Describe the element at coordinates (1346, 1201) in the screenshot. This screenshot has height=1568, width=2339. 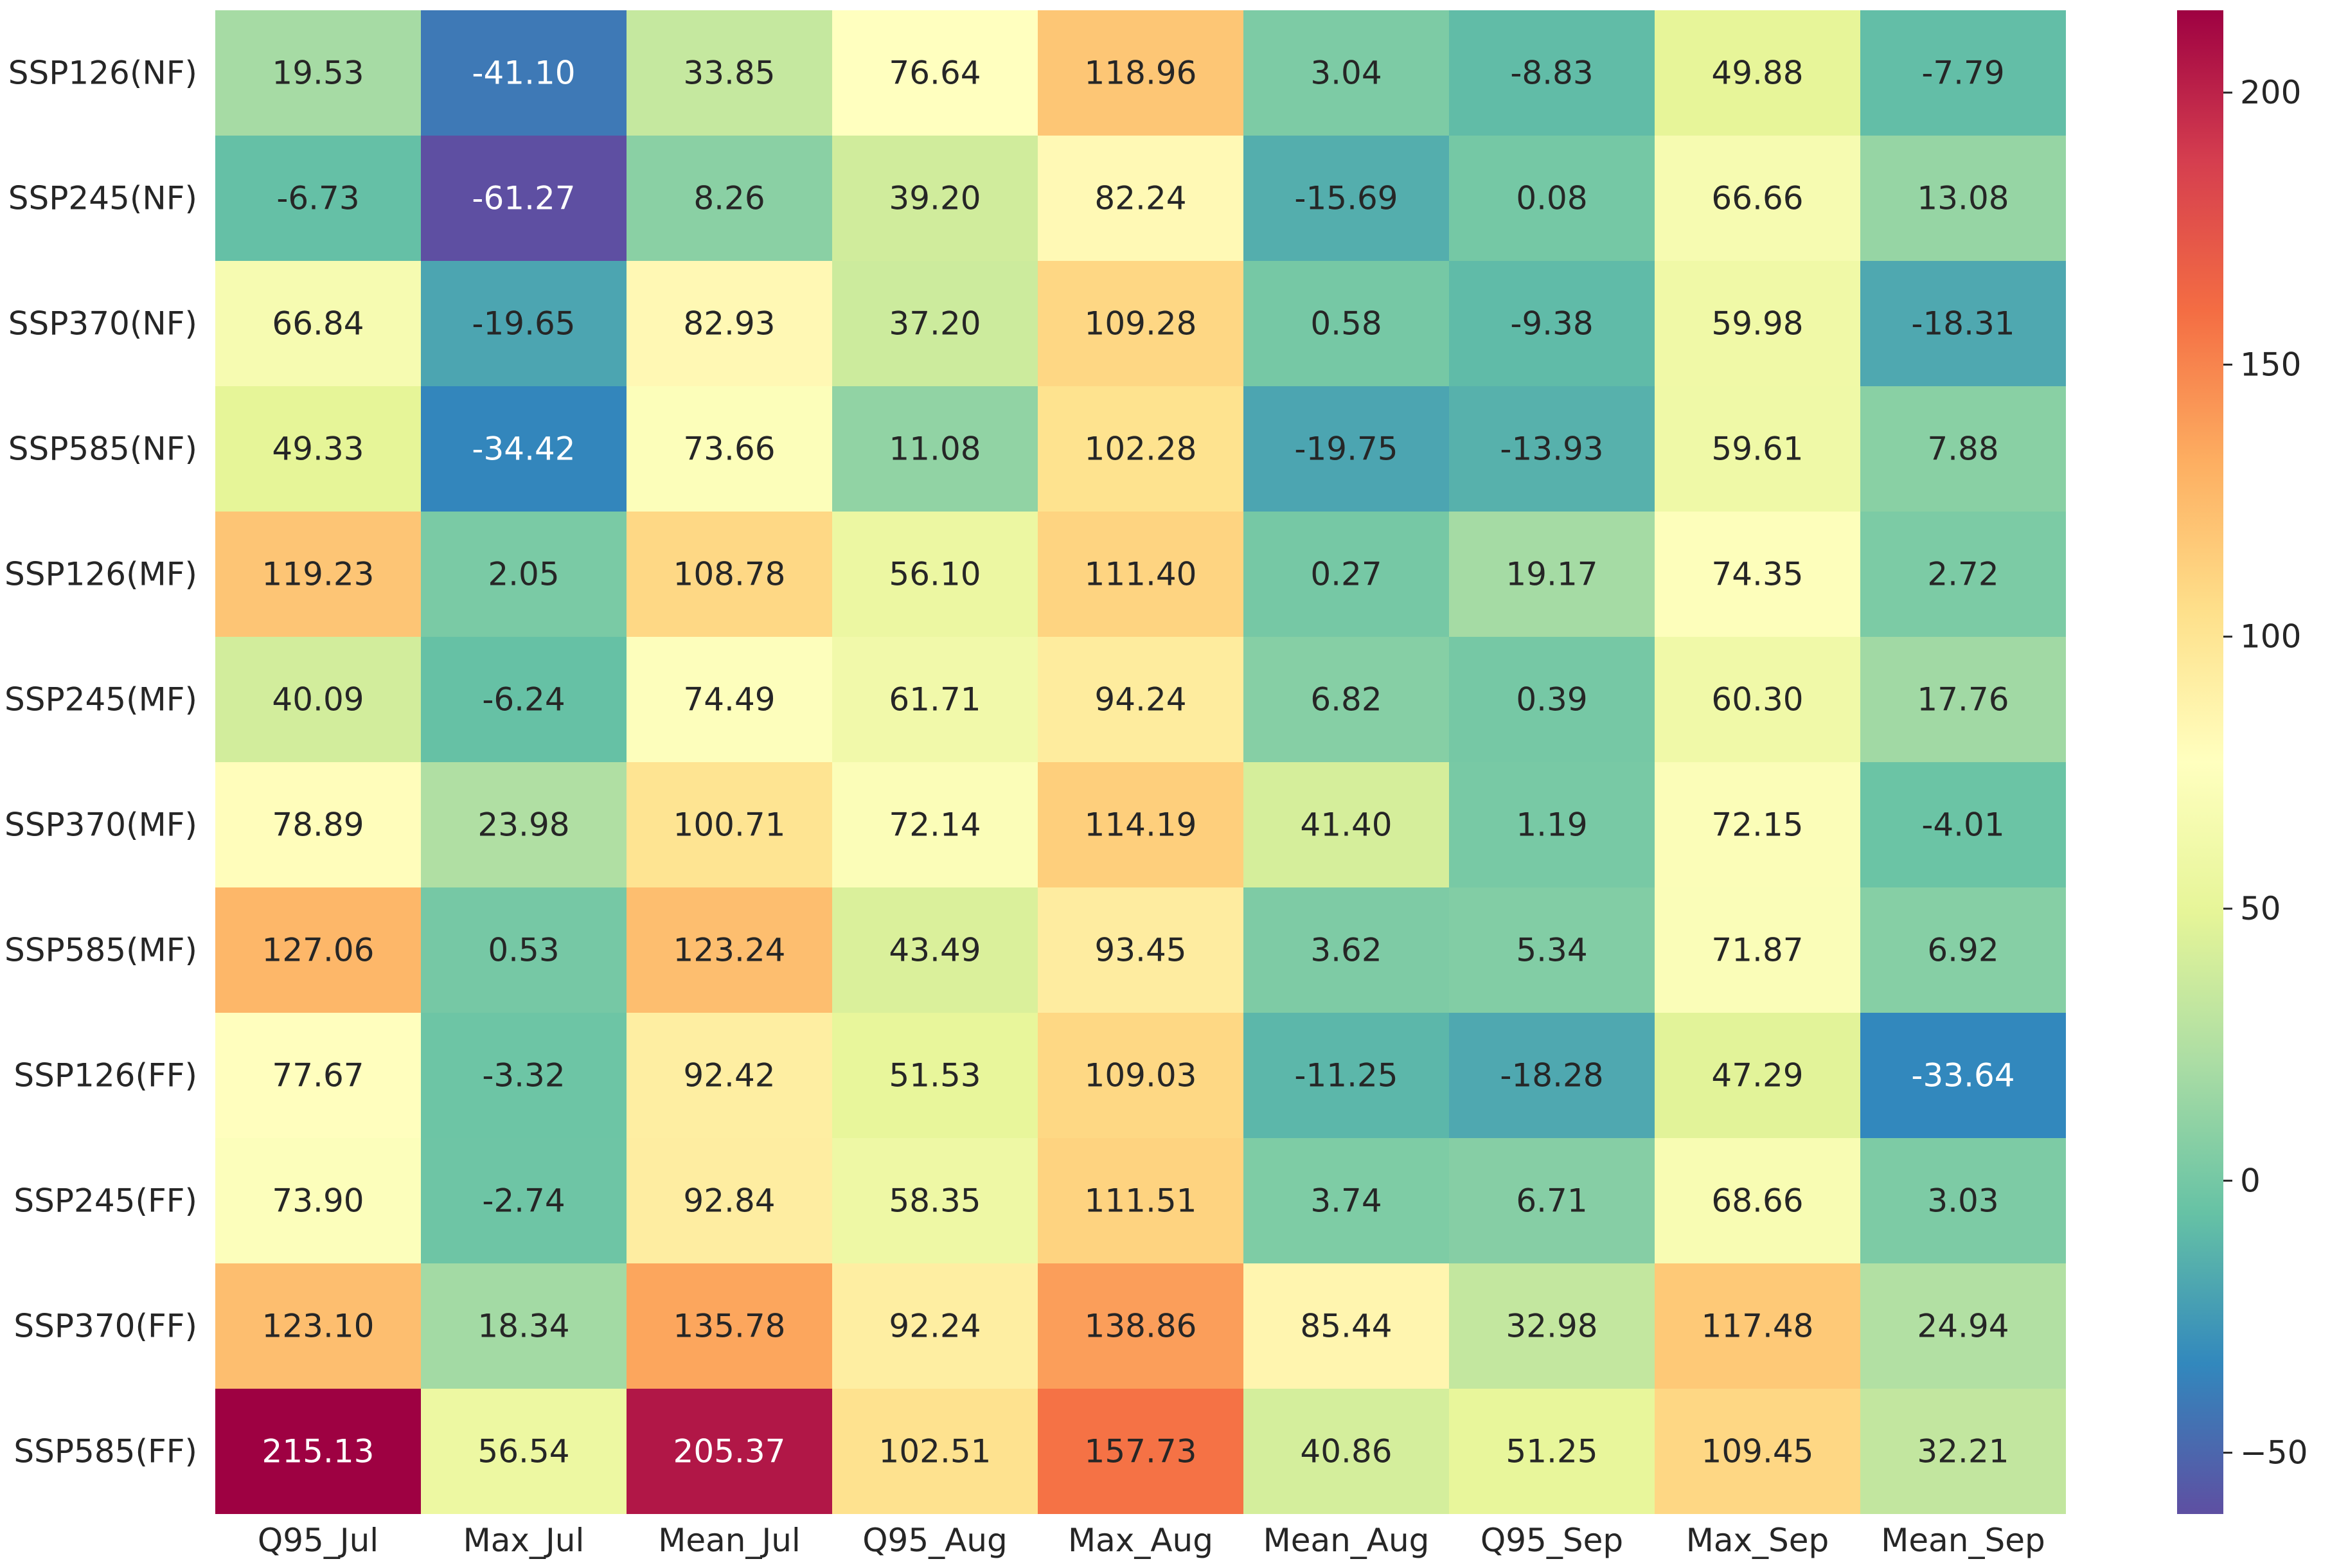
I see `cell-value-label: 3.74` at that location.